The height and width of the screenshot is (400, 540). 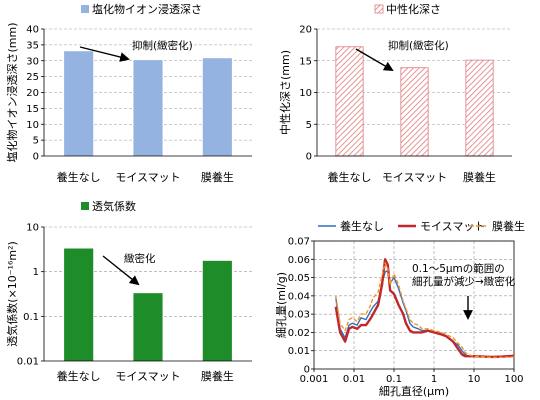 I want to click on y-tick-label: 35, so click(x=32, y=45).